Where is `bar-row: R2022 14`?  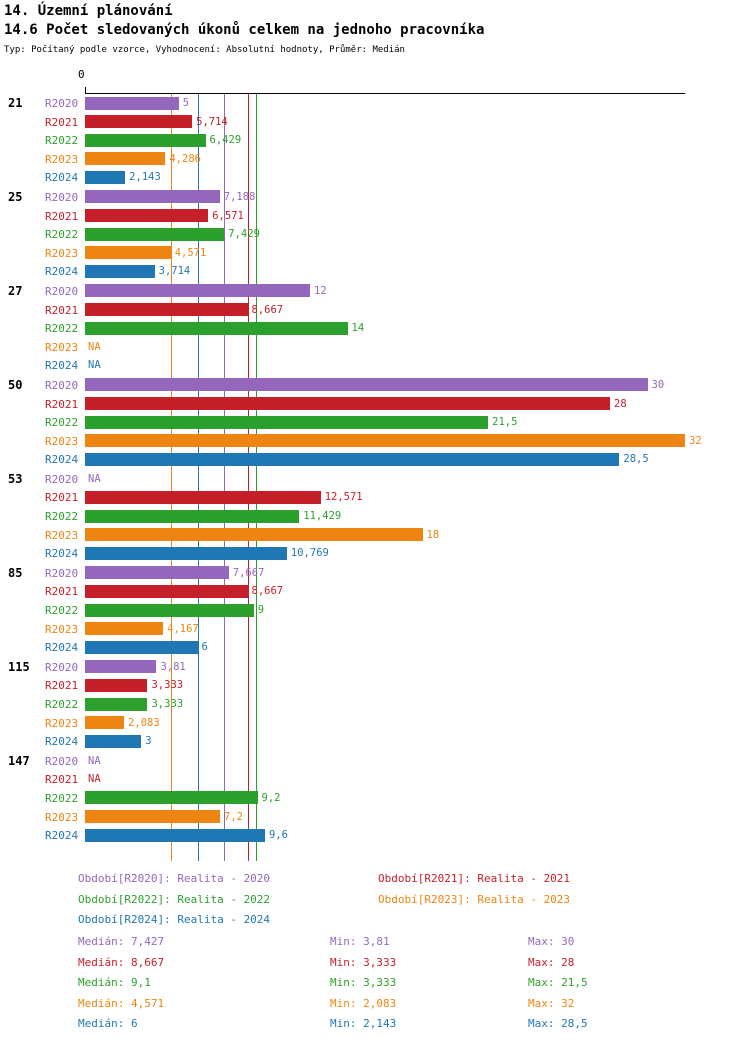
bar-row: R2022 14 is located at coordinates (375, 328).